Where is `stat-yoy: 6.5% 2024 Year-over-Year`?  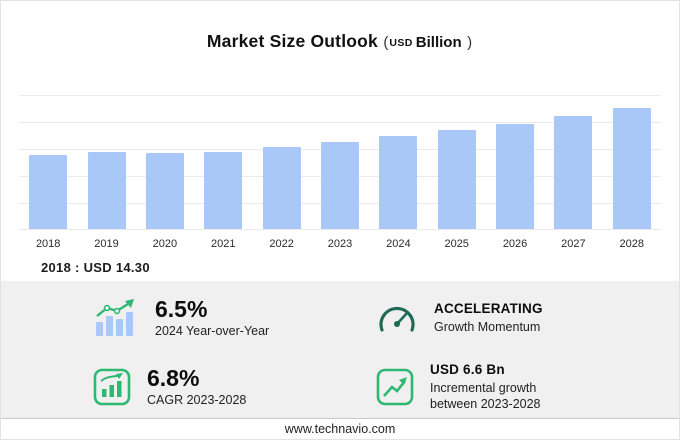
stat-yoy: 6.5% 2024 Year-over-Year is located at coordinates (234, 318).